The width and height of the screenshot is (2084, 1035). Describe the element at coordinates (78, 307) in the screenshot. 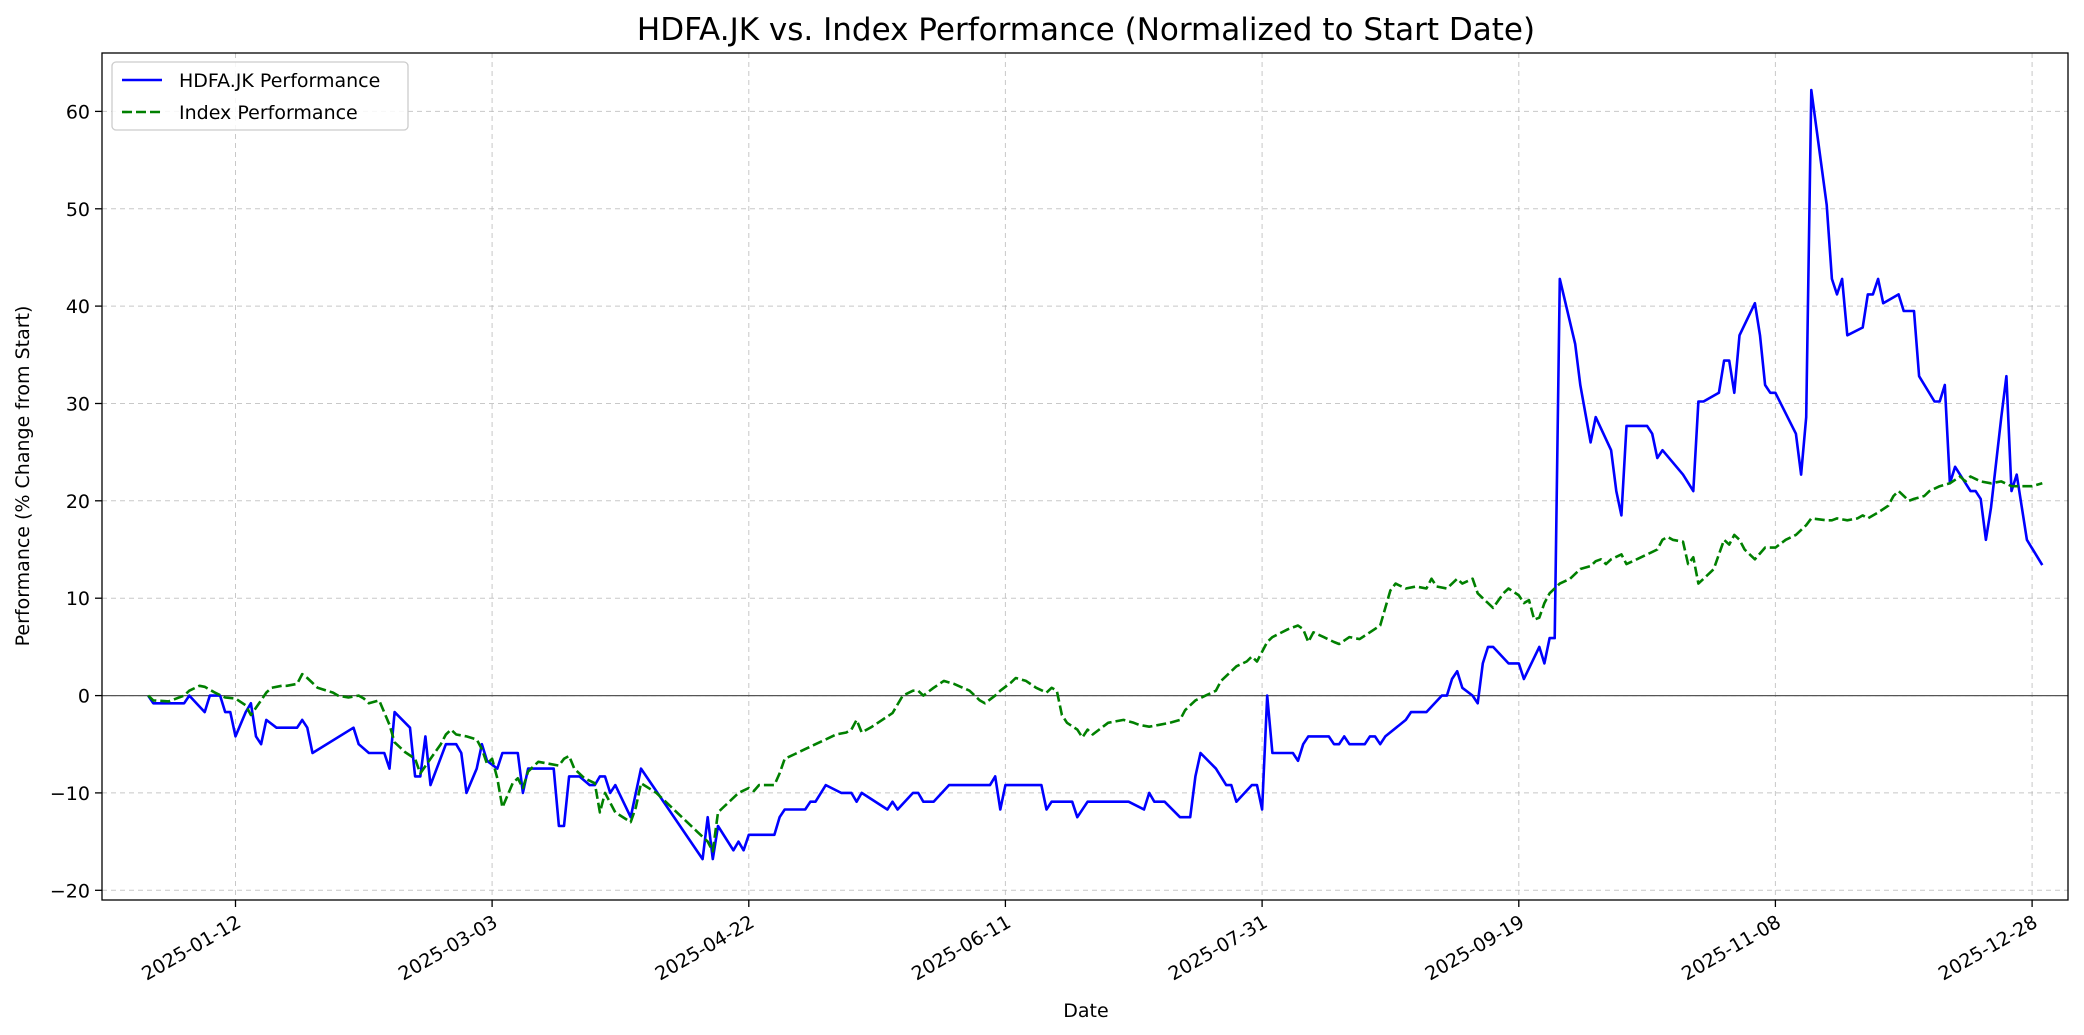

I see `y-tick-label: 40` at that location.